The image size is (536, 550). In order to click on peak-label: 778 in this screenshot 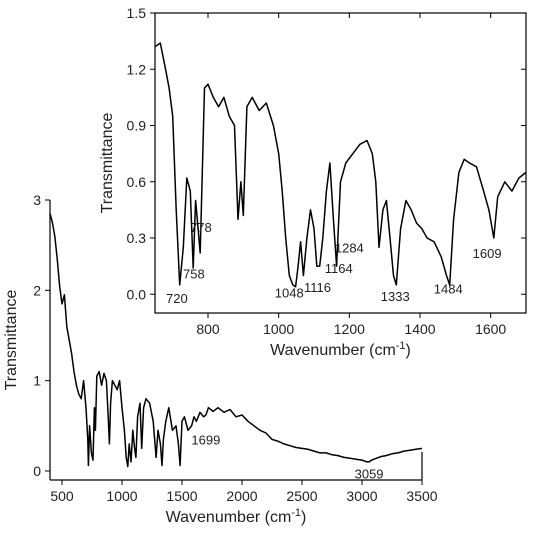, I will do `click(201, 227)`.